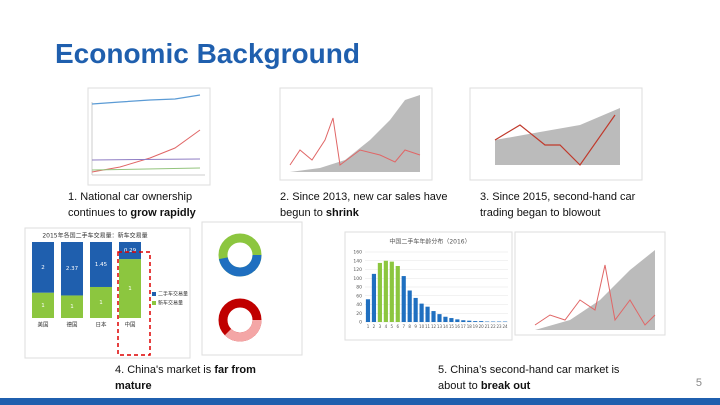 This screenshot has width=720, height=405. I want to click on caption-text: 4. China's market is, so click(165, 370).